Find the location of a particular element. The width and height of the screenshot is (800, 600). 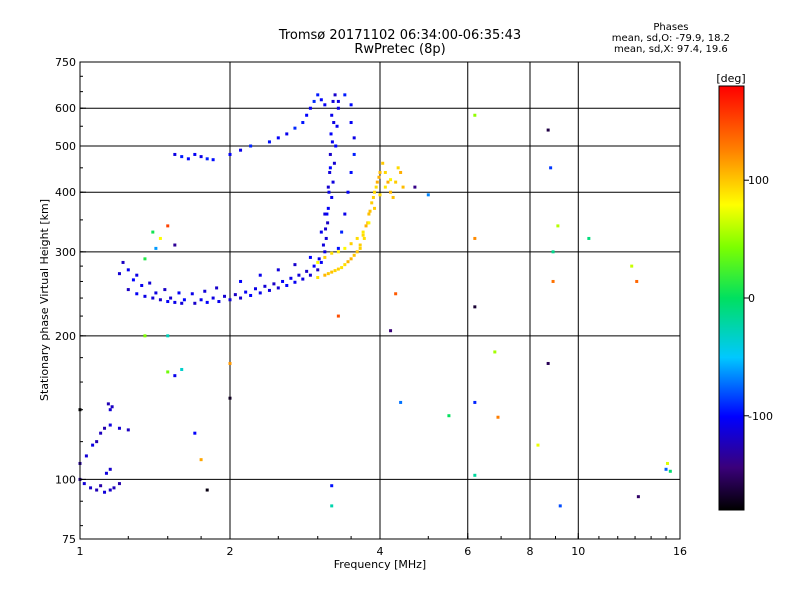

phase-x-mode-stats: mean, sd,X: 97.4, 19.6 is located at coordinates (671, 49).